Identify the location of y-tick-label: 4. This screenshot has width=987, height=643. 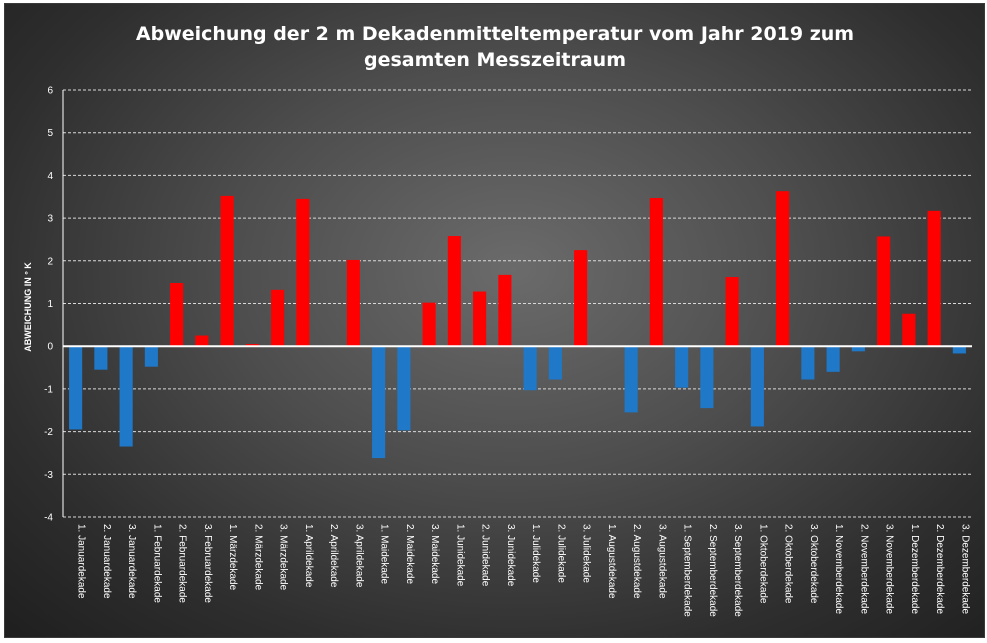
(50, 176).